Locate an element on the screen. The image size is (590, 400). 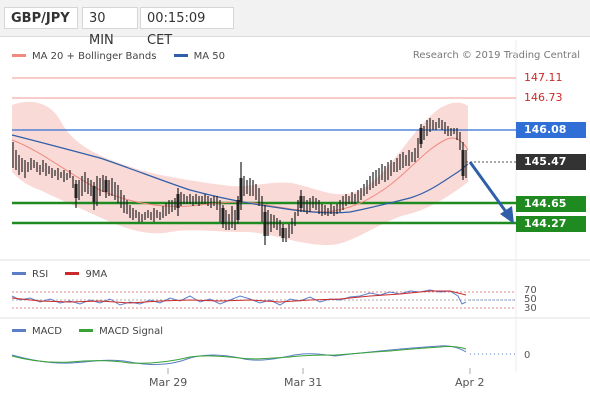
research-credit: Research © 2019 Trading Central is located at coordinates (496, 55).